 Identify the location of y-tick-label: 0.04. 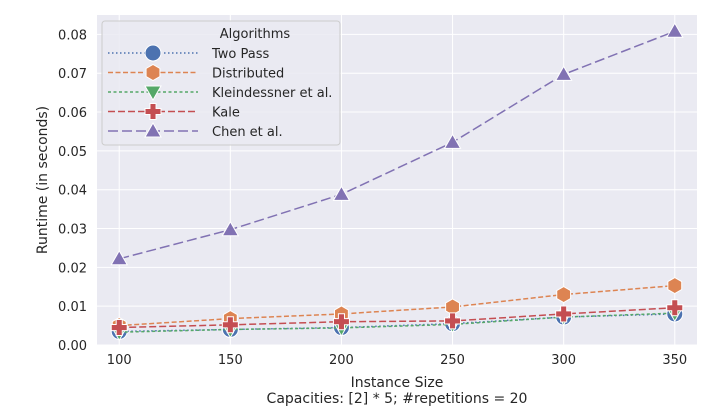
(72, 191).